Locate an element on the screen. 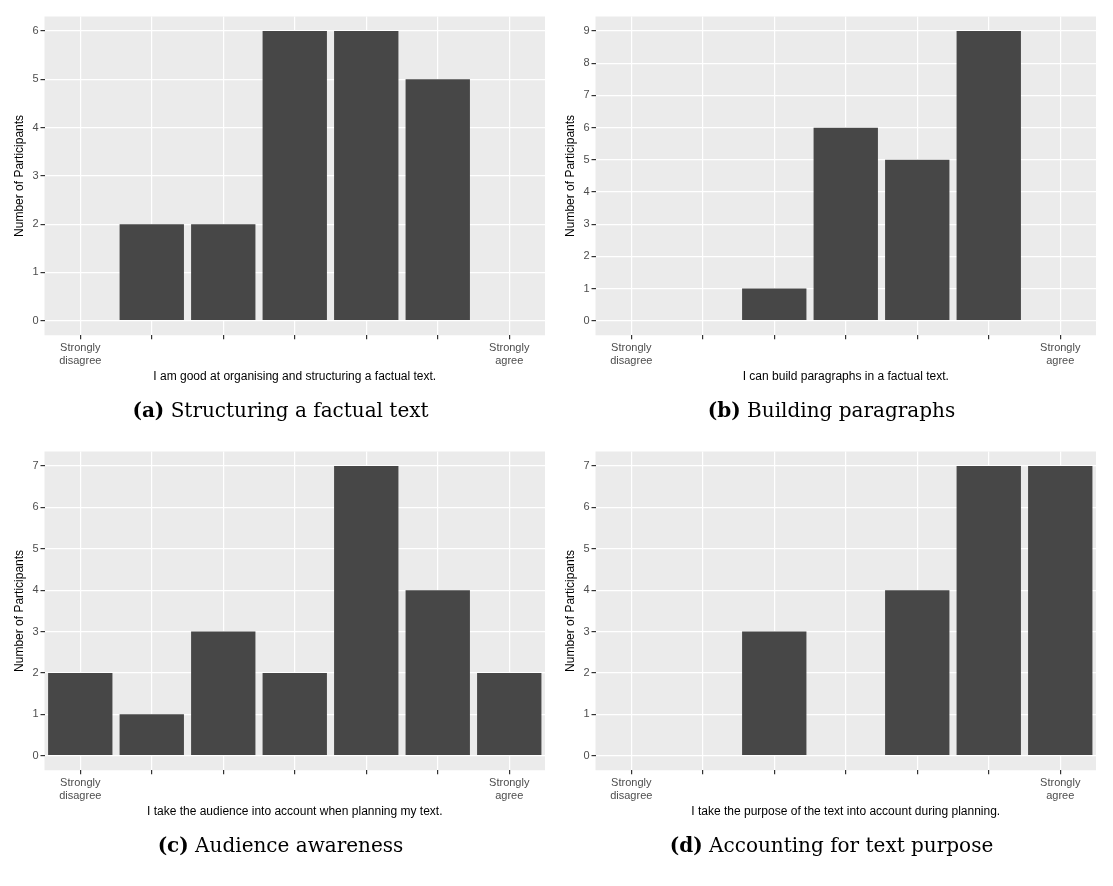 Image resolution: width=1113 pixels, height=886 pixels. text: (c) Audience awareness is located at coordinates (280, 845).